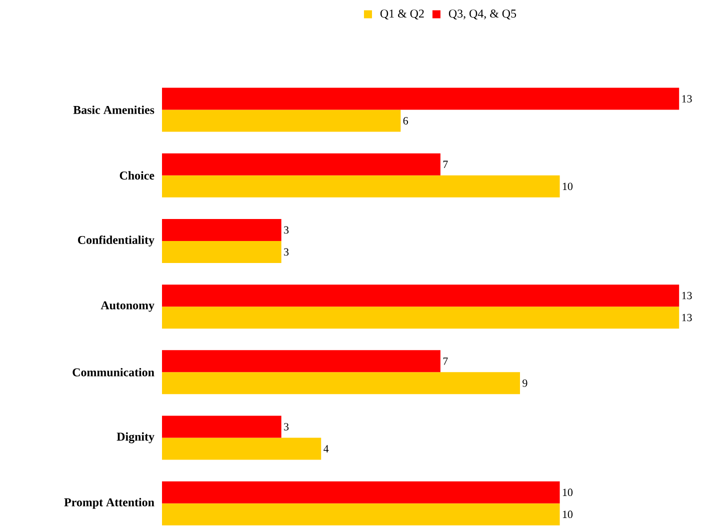 This screenshot has width=715, height=527. I want to click on y-tick-label: Dignity, so click(135, 438).